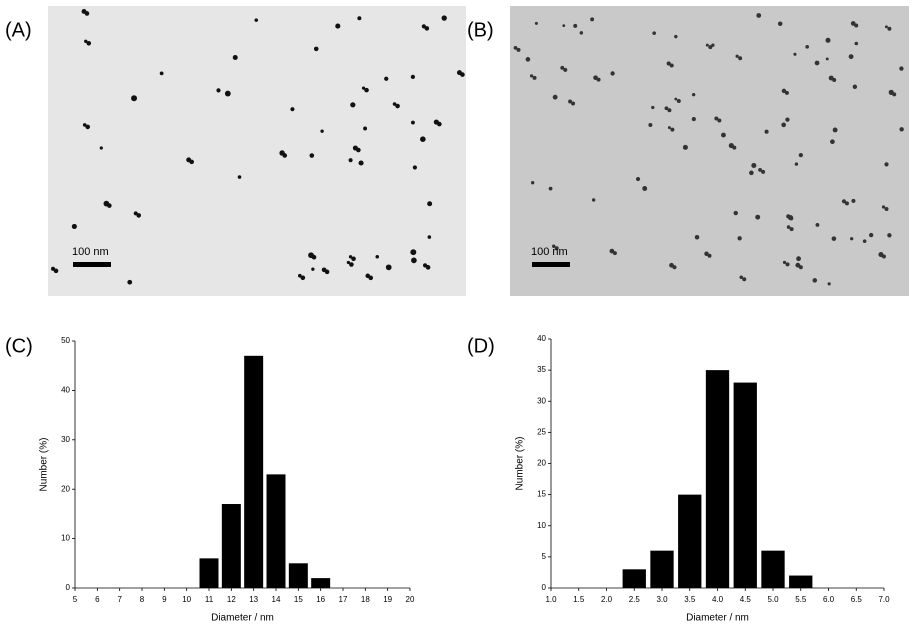 This screenshot has width=915, height=642. I want to click on x-axis-label: Diameter / nm, so click(242, 618).